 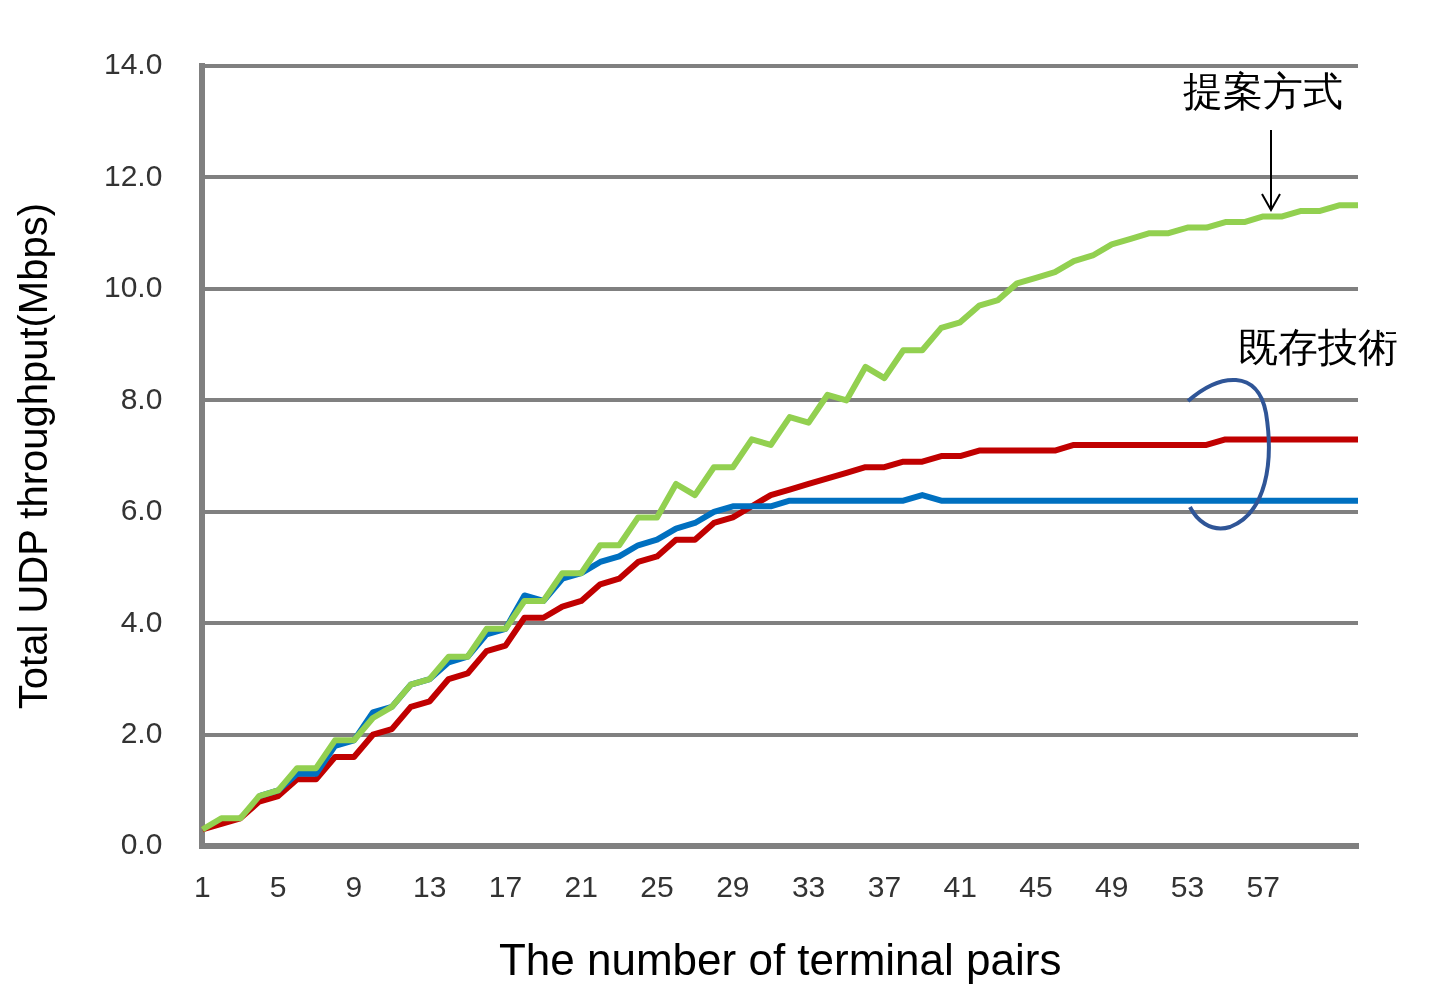 I want to click on x-tick-label: 41, so click(x=960, y=887).